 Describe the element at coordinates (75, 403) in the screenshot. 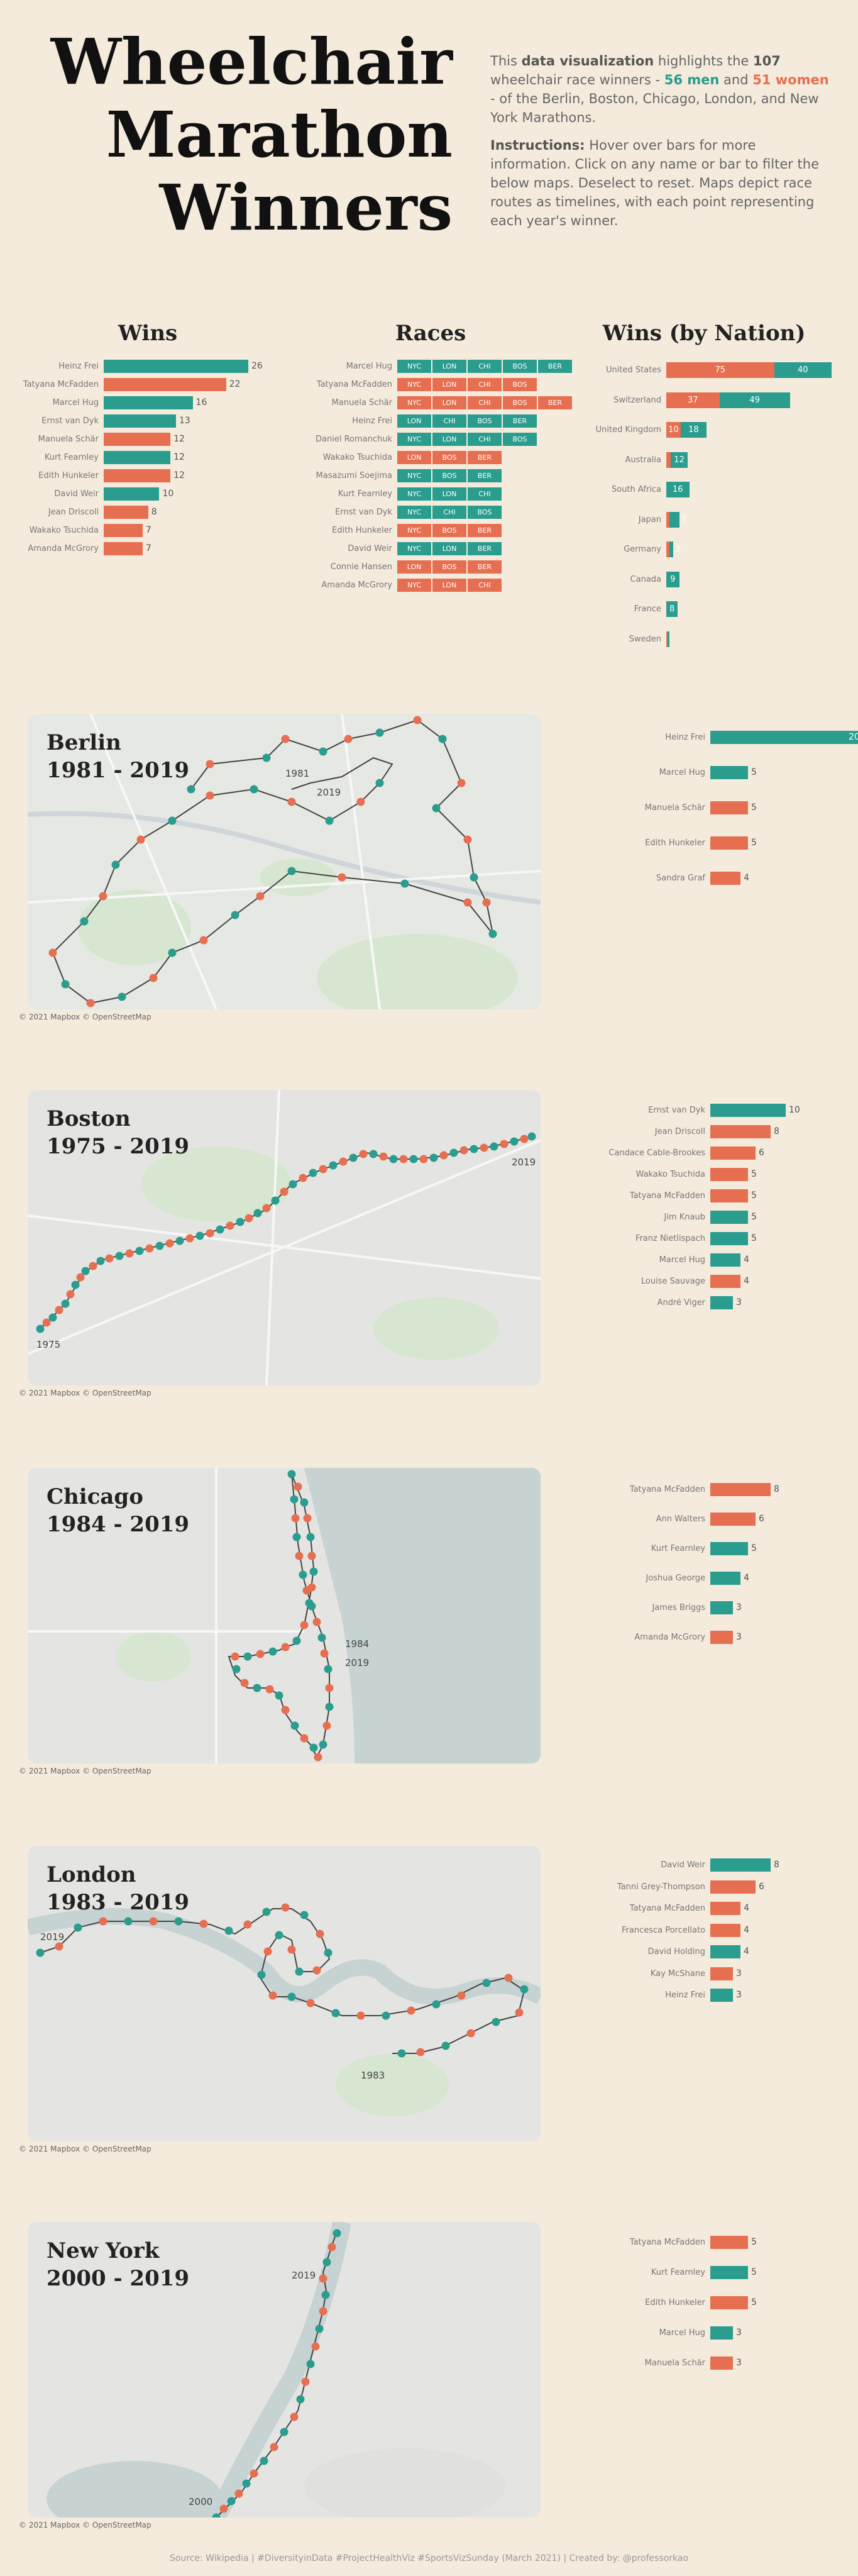

I see `wins-name-label: Marcel Hug` at that location.